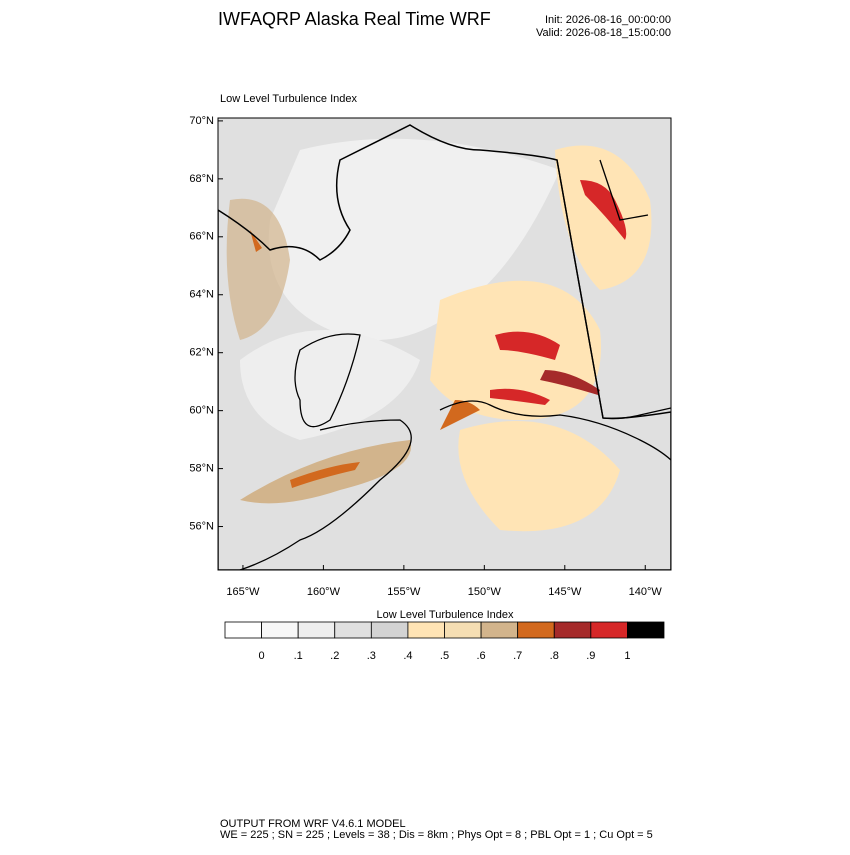 Image resolution: width=850 pixels, height=855 pixels. I want to click on y-tick-label: 70°N, so click(201, 121).